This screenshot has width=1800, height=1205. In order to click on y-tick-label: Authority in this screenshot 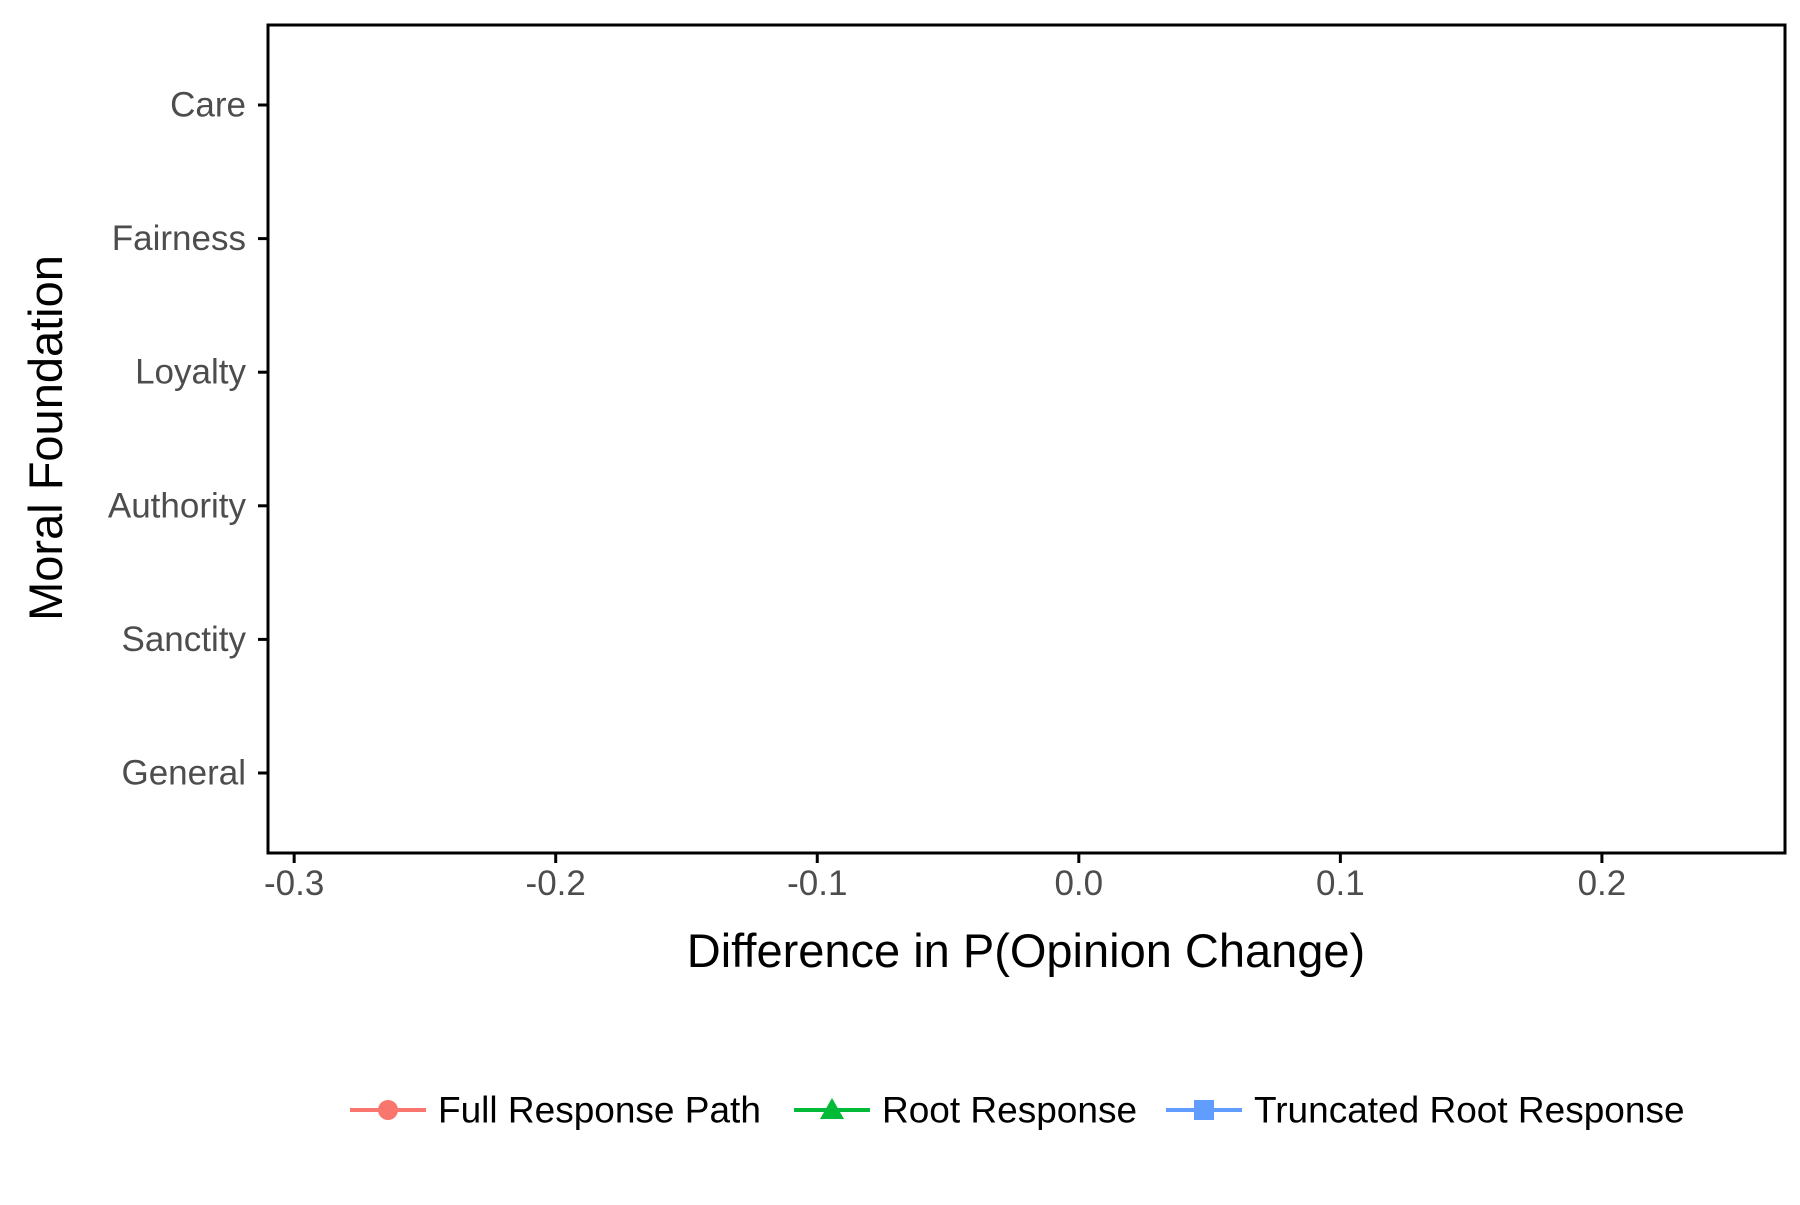, I will do `click(177, 505)`.